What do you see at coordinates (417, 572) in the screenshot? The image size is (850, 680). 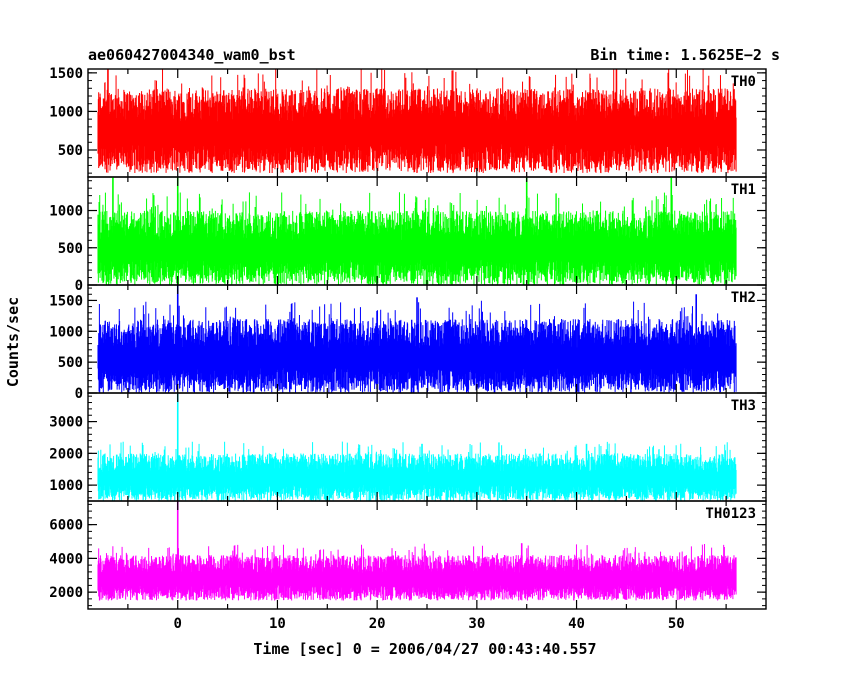 I see `series-th0123` at bounding box center [417, 572].